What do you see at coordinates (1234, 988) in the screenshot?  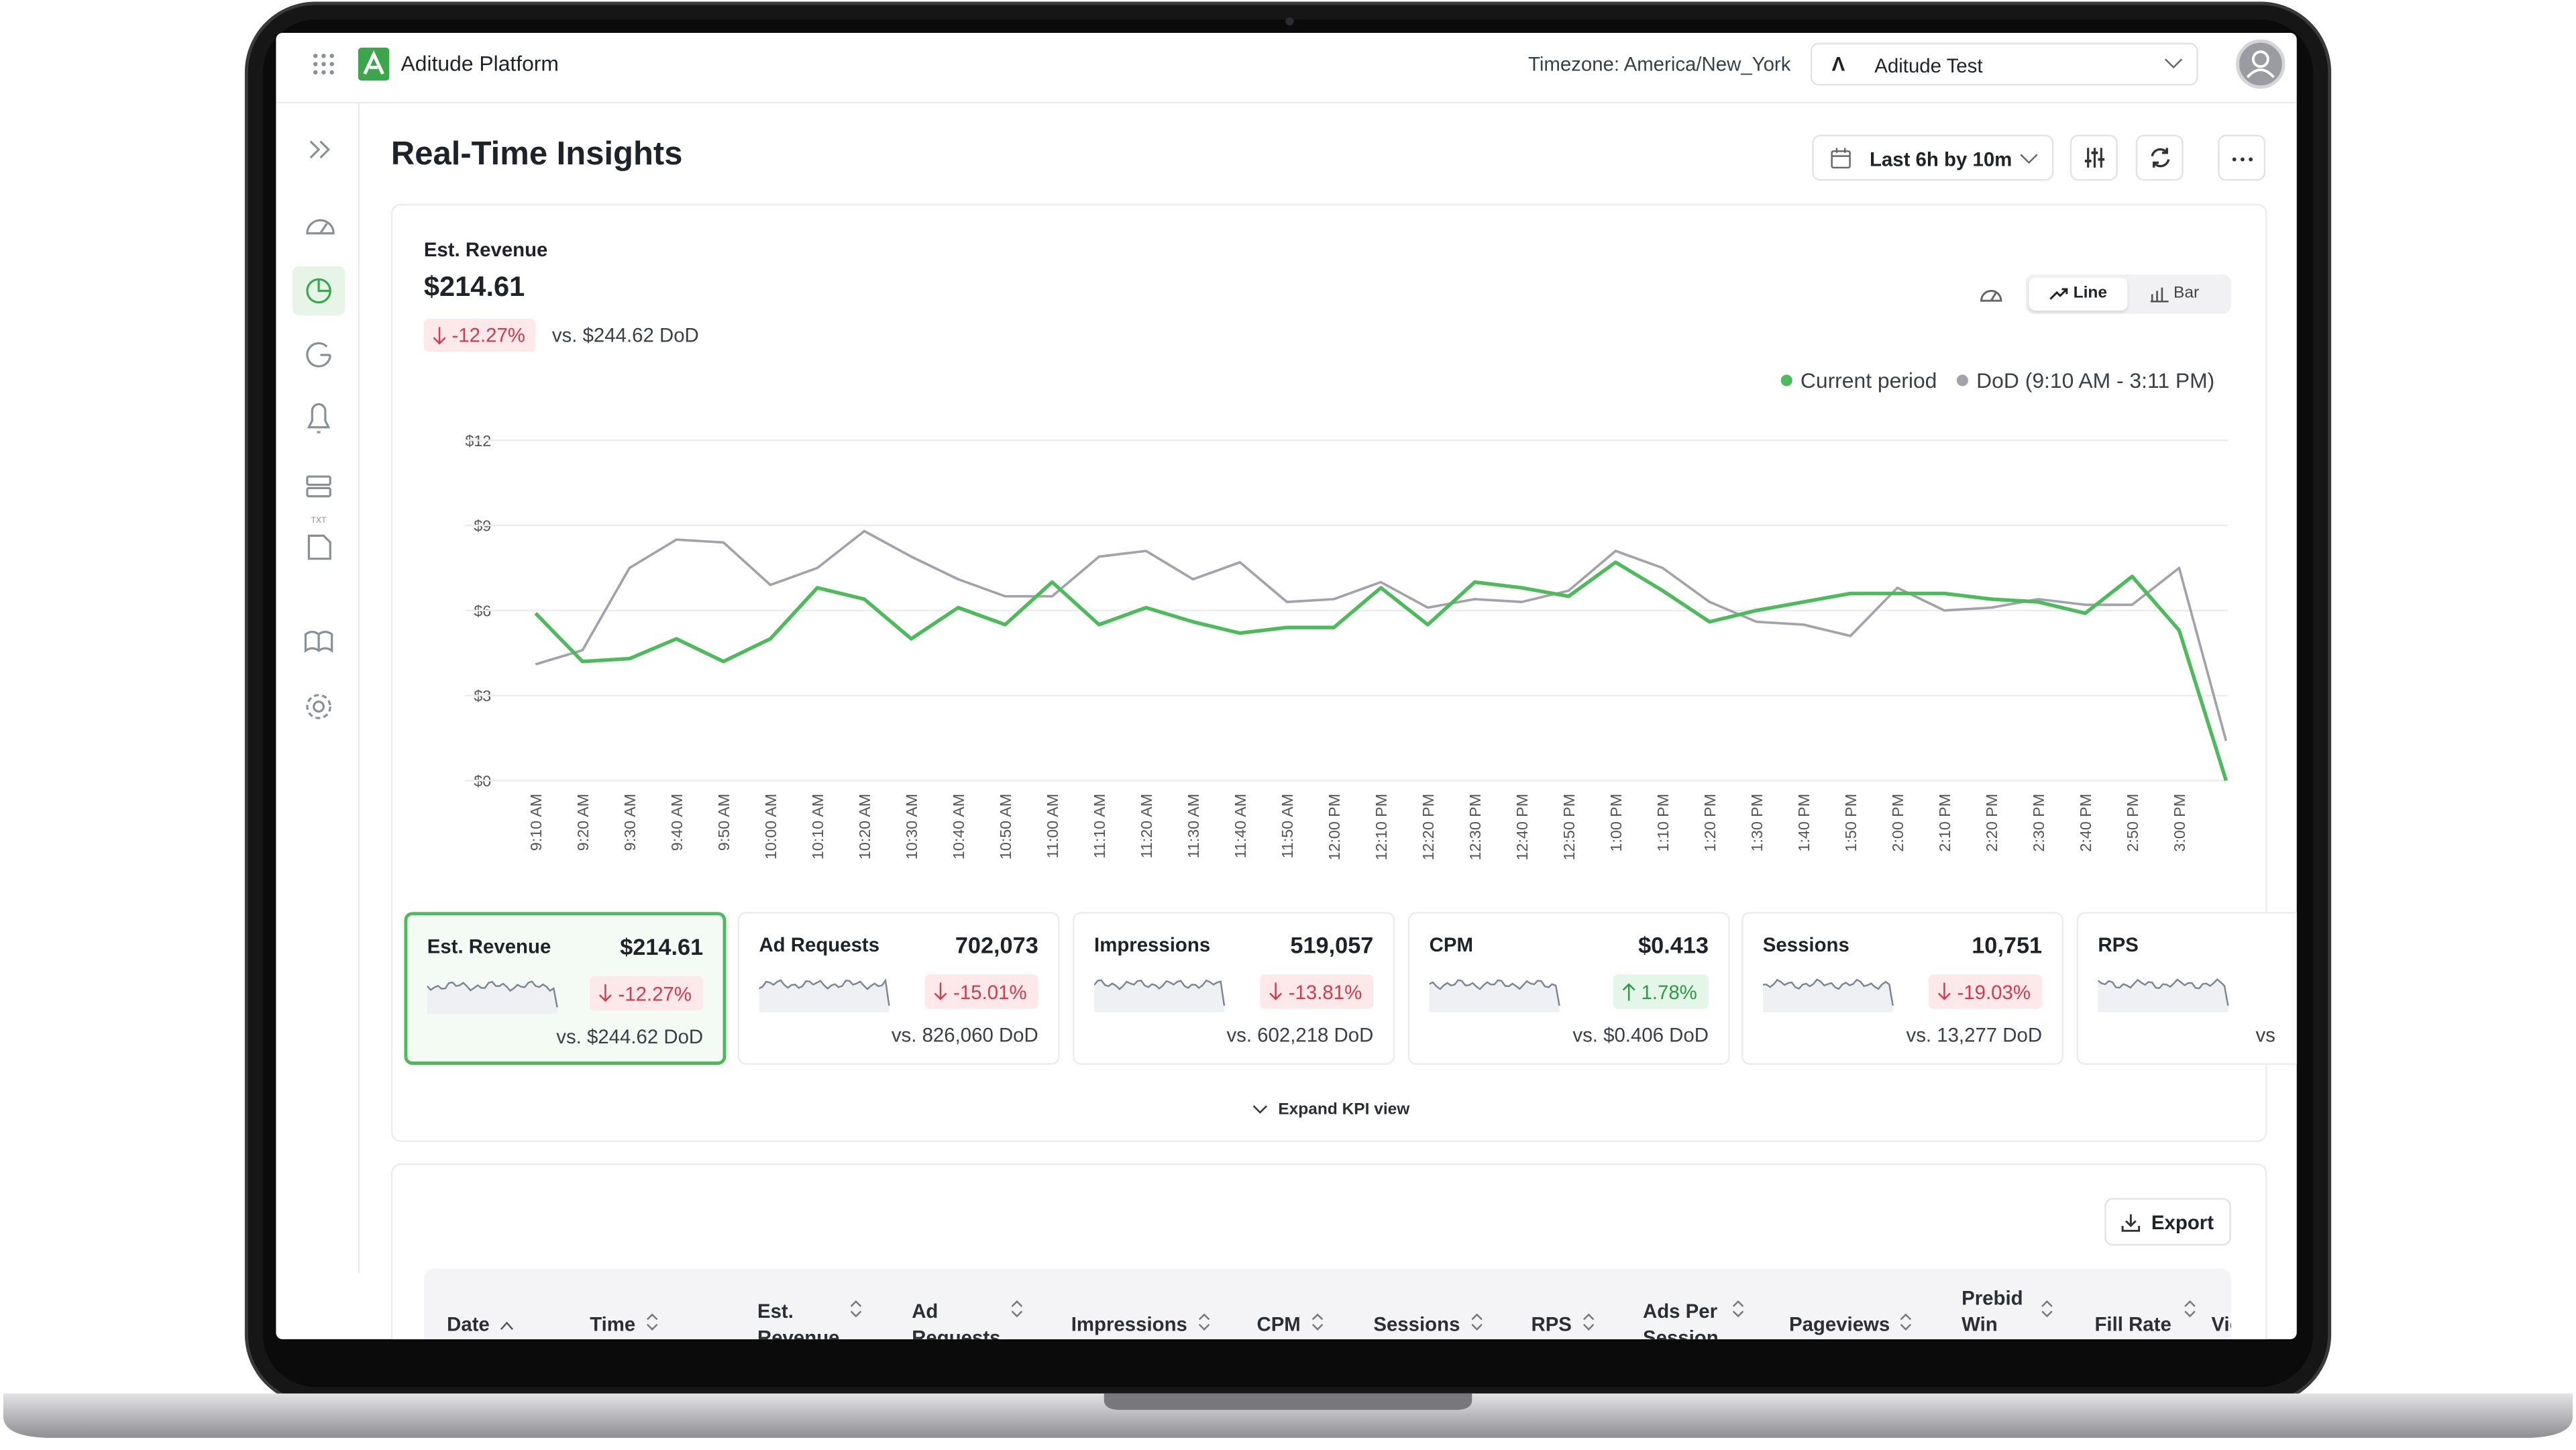 I see `kpi-card: Impressions 519,057 -13.81% vs. 602,218 DoD` at bounding box center [1234, 988].